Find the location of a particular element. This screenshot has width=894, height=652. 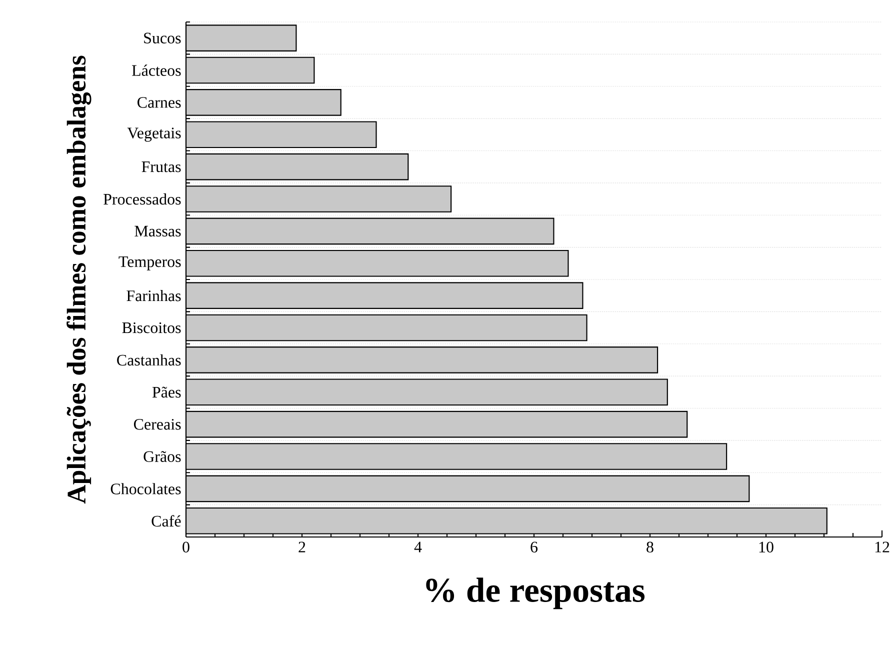

x-tick-label: 4 is located at coordinates (418, 547).